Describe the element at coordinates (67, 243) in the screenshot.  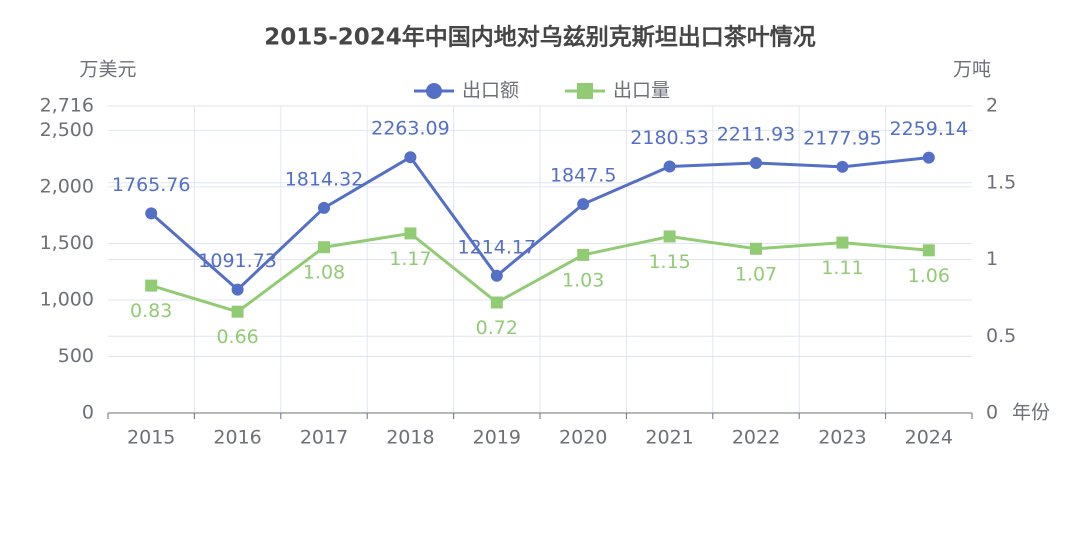
I see `y-tick-label: 1,500` at that location.